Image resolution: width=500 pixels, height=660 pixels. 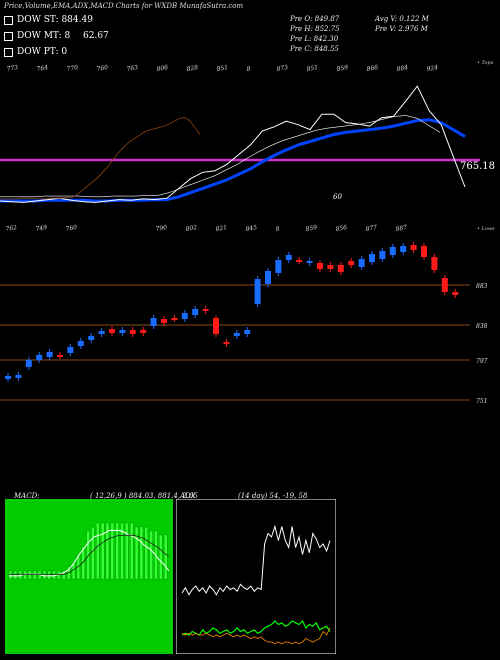 What do you see at coordinates (256, 560) in the screenshot?
I see `adx-line` at bounding box center [256, 560].